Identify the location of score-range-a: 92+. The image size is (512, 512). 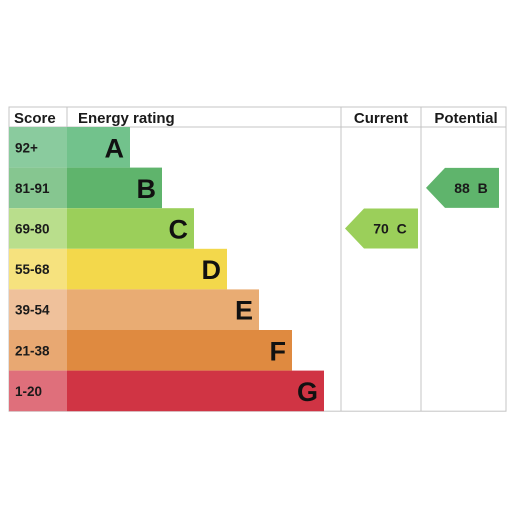
(26, 147).